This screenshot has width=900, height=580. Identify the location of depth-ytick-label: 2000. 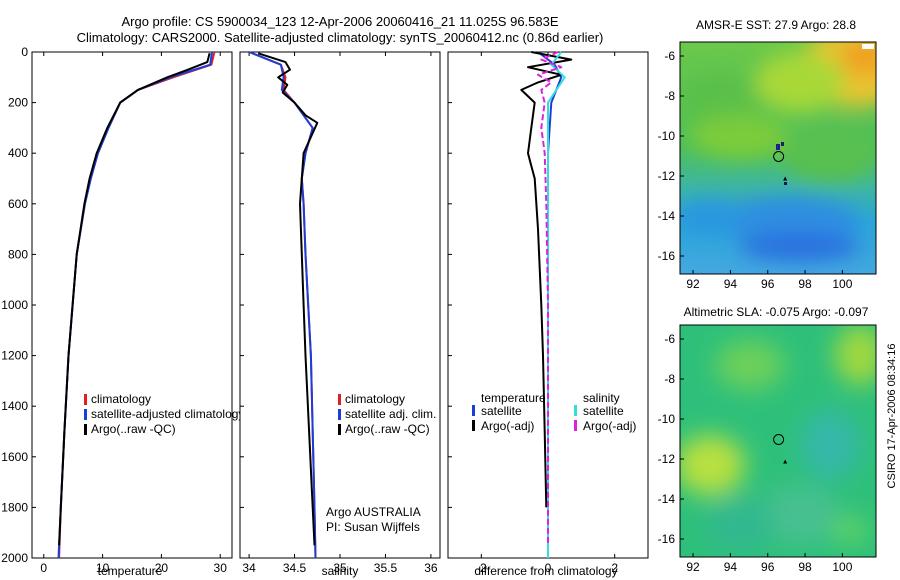
(14, 558).